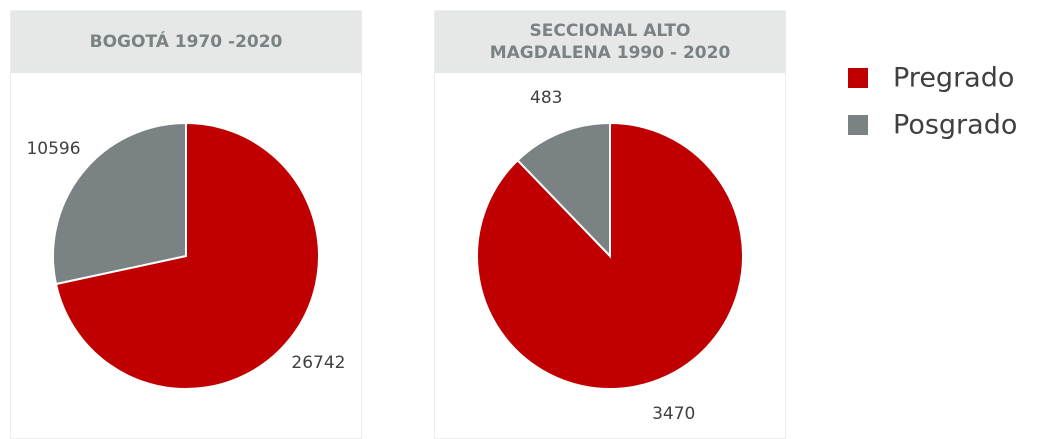 The width and height of the screenshot is (1041, 439). Describe the element at coordinates (53, 149) in the screenshot. I see `data-label: 10596` at that location.